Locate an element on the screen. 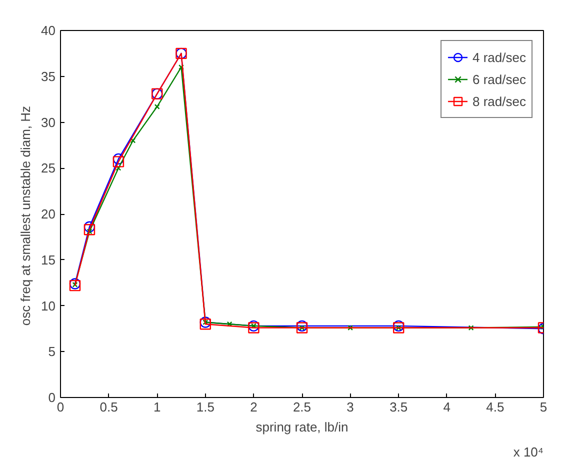 This screenshot has width=563, height=464. y-axis-title: osc freq at smallest unstable diam, Hz is located at coordinates (26, 216).